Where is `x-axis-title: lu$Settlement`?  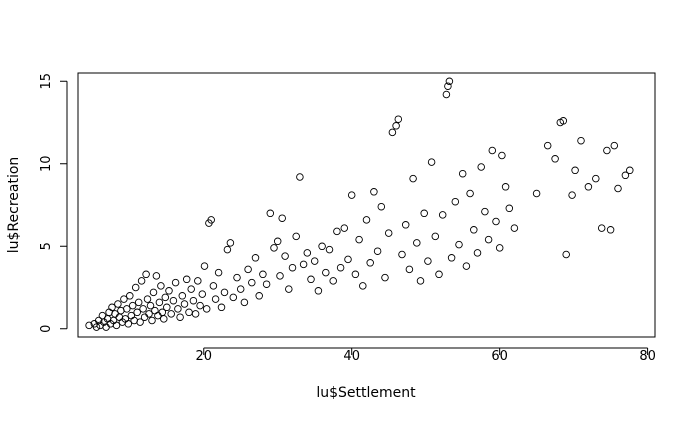
x-axis-title: lu$Settlement is located at coordinates (366, 393).